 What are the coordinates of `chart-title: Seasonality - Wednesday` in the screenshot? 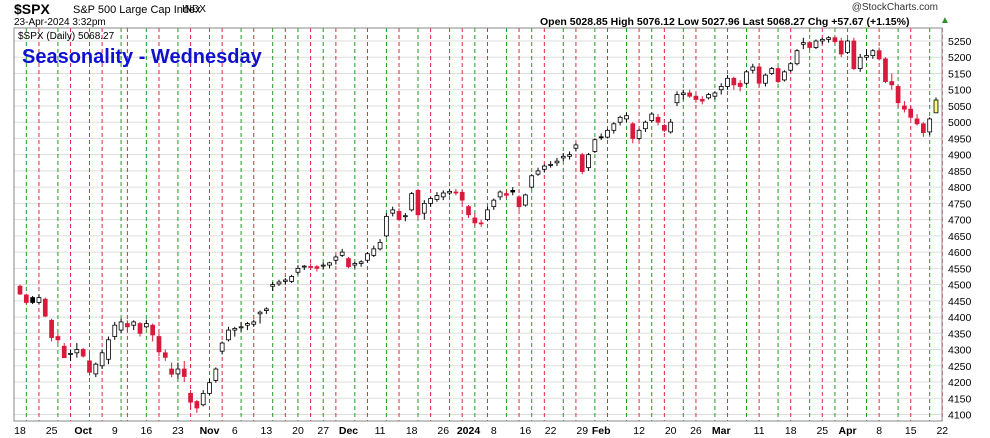 It's located at (142, 57).